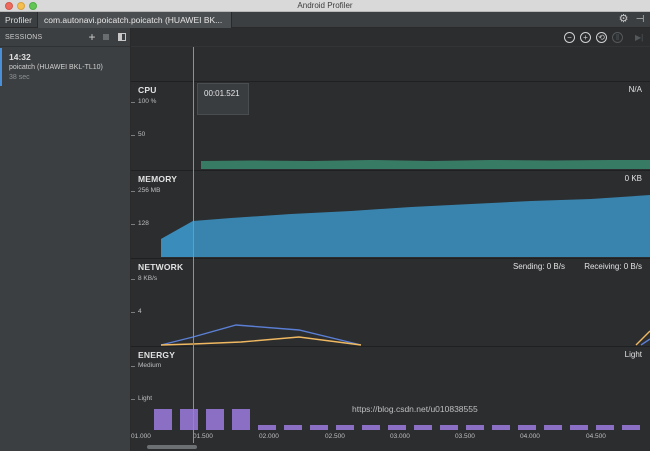 This screenshot has height=451, width=650. What do you see at coordinates (635, 89) in the screenshot?
I see `cpu-value: N/A` at bounding box center [635, 89].